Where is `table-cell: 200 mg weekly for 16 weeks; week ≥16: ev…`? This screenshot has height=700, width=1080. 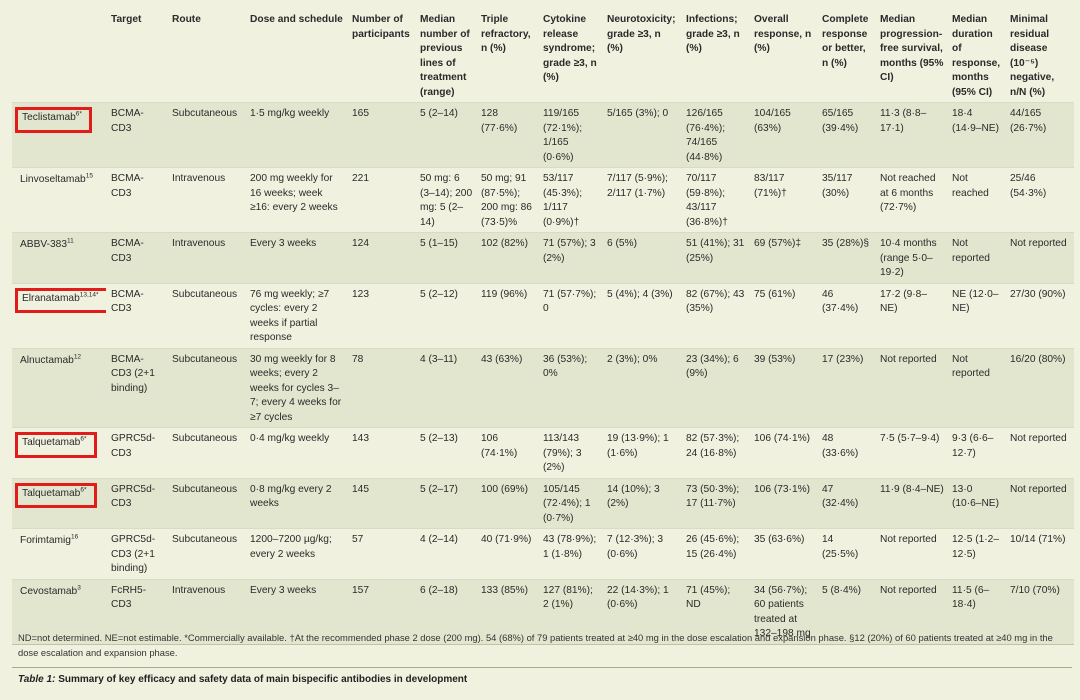
table-cell: 200 mg weekly for 16 weeks; week ≥16: ev… is located at coordinates (294, 193).